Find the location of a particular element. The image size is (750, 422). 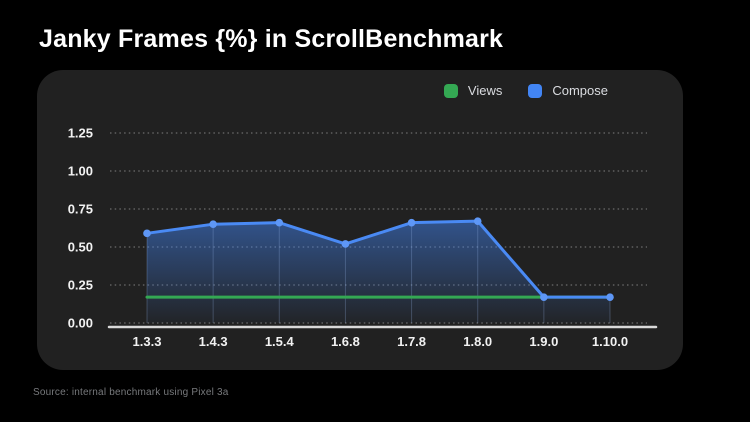

legend-label-compose: Compose is located at coordinates (580, 90).